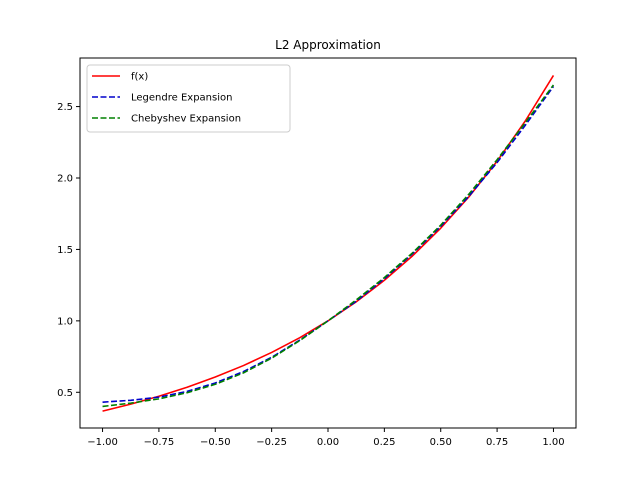  Describe the element at coordinates (65, 321) in the screenshot. I see `y-tick-label: 1.0` at that location.